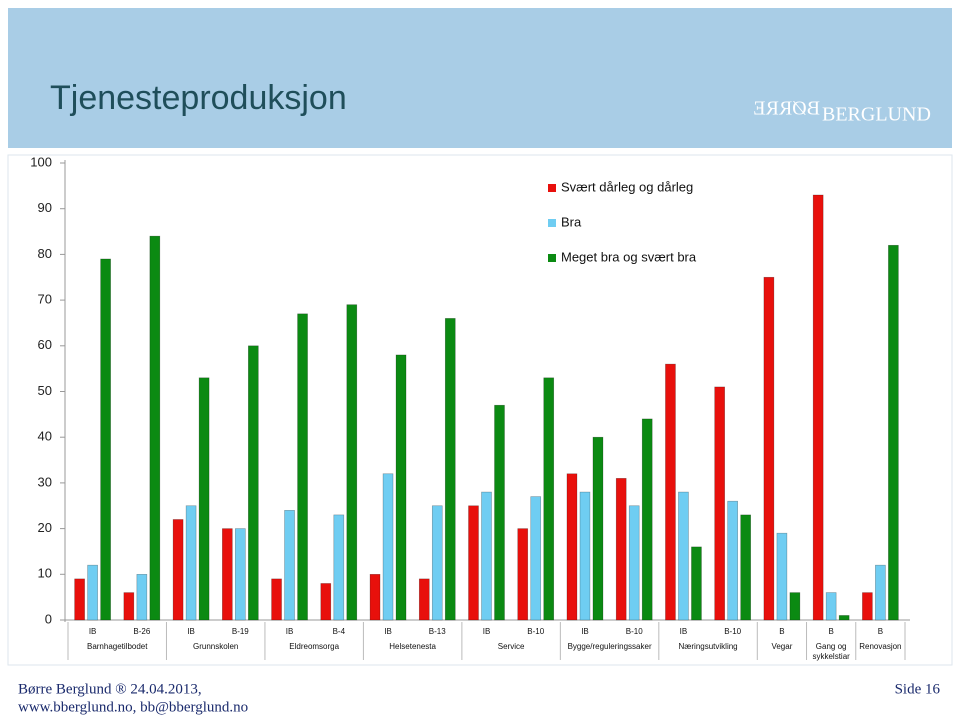 Image resolution: width=960 pixels, height=715 pixels. What do you see at coordinates (45, 573) in the screenshot?
I see `y-tick-label: 10` at bounding box center [45, 573].